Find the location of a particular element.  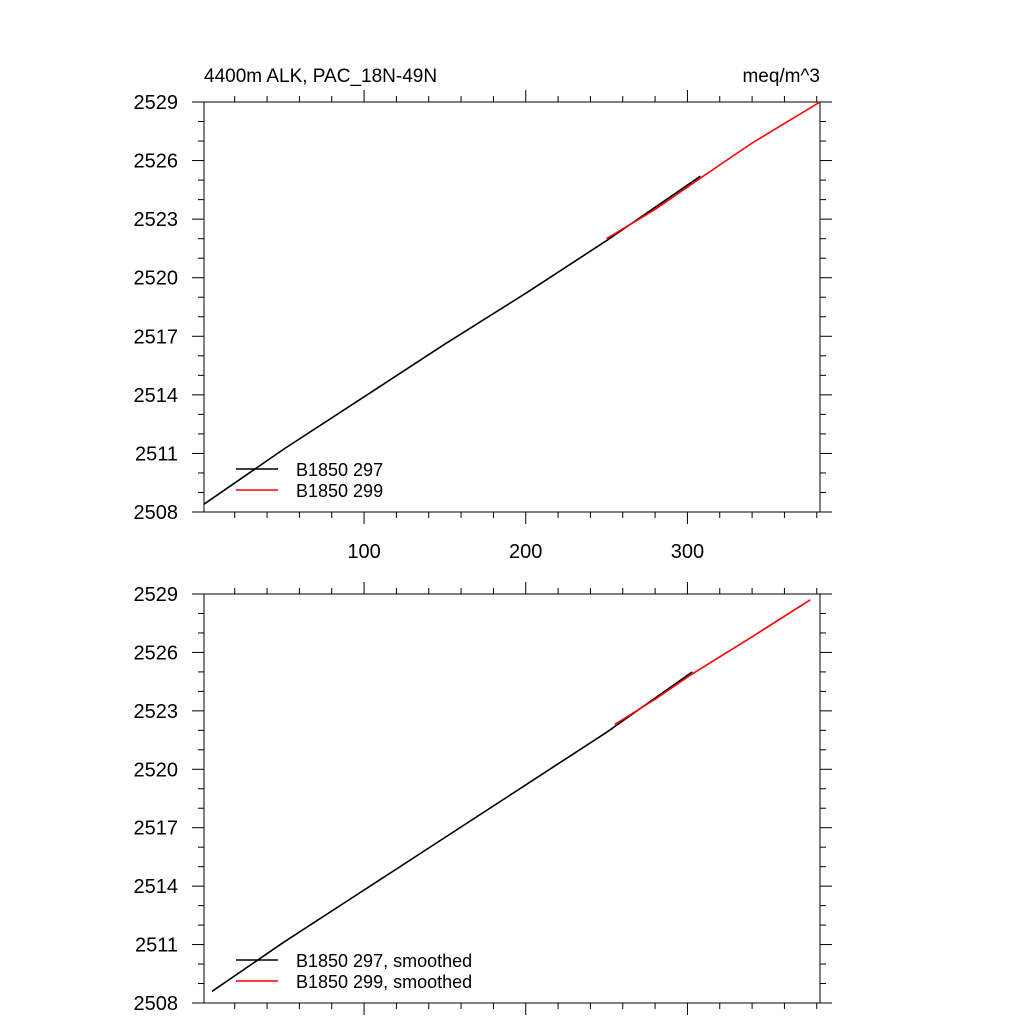

chart-title-right: meq/m^3 is located at coordinates (781, 76).